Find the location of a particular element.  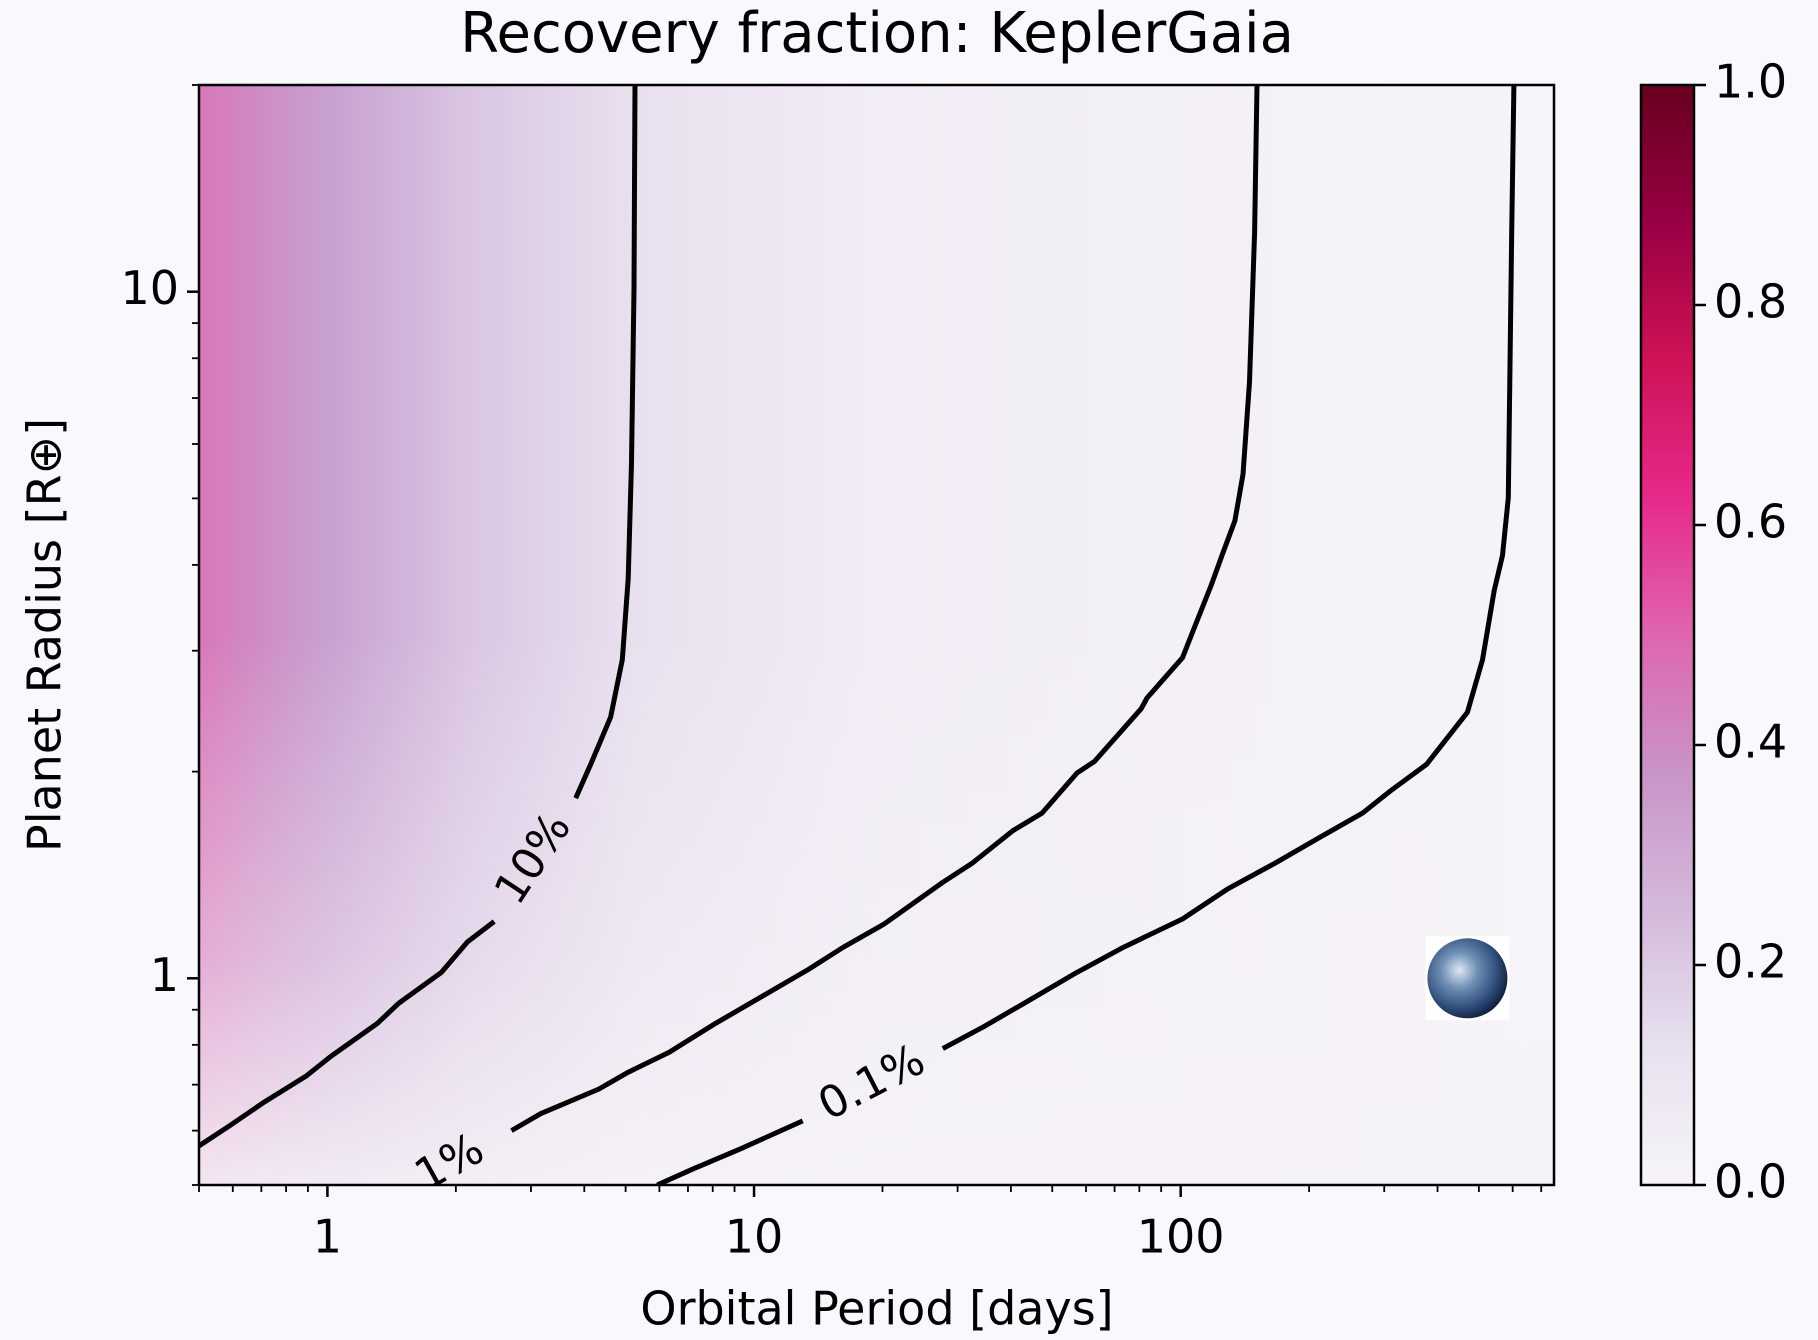

y-tick-label: 1 is located at coordinates (164, 975).